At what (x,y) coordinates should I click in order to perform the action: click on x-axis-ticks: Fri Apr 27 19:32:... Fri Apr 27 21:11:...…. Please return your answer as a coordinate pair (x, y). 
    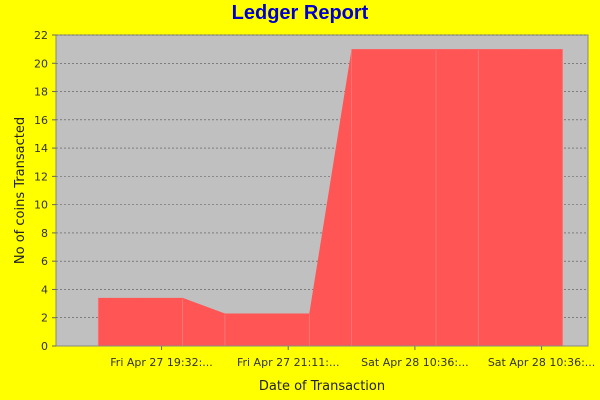
    Looking at the image, I should click on (352, 357).